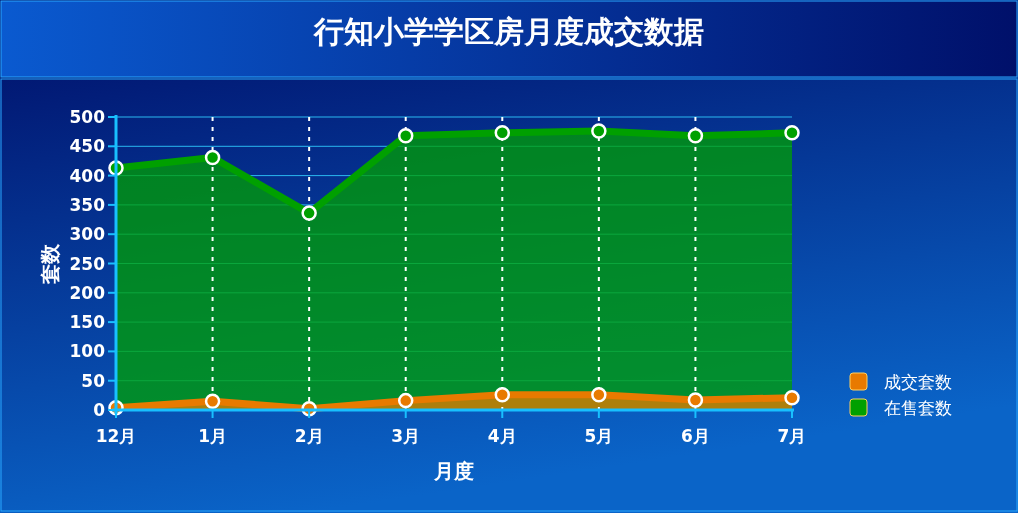 This screenshot has width=1018, height=513. I want to click on y-tick-label: 150, so click(87, 322).